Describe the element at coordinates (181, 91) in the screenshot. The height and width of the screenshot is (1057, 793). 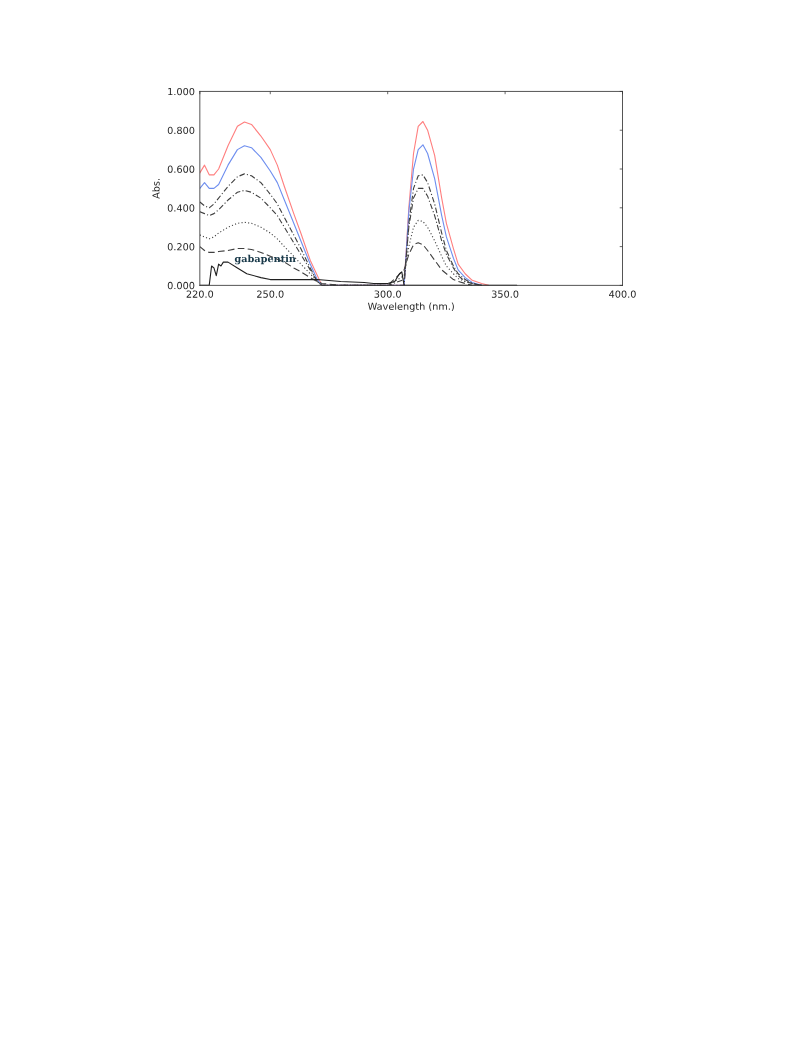
I see `y-tick-label: 1.000` at that location.